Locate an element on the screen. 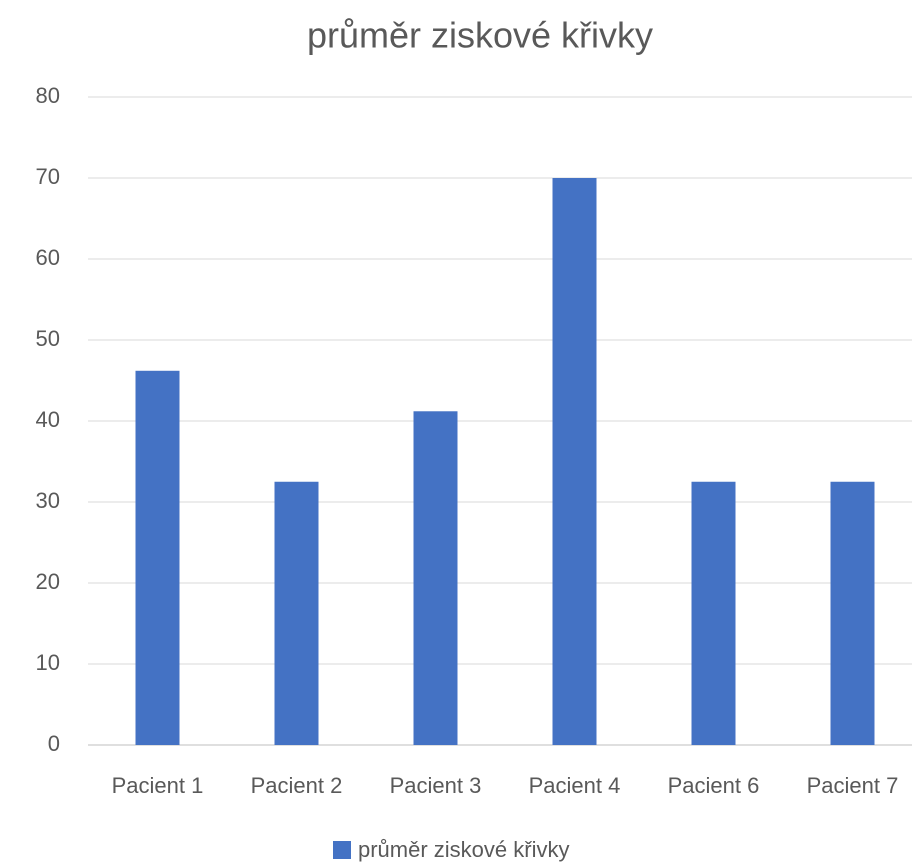  x-tick-label: Pacient 1 is located at coordinates (158, 785).